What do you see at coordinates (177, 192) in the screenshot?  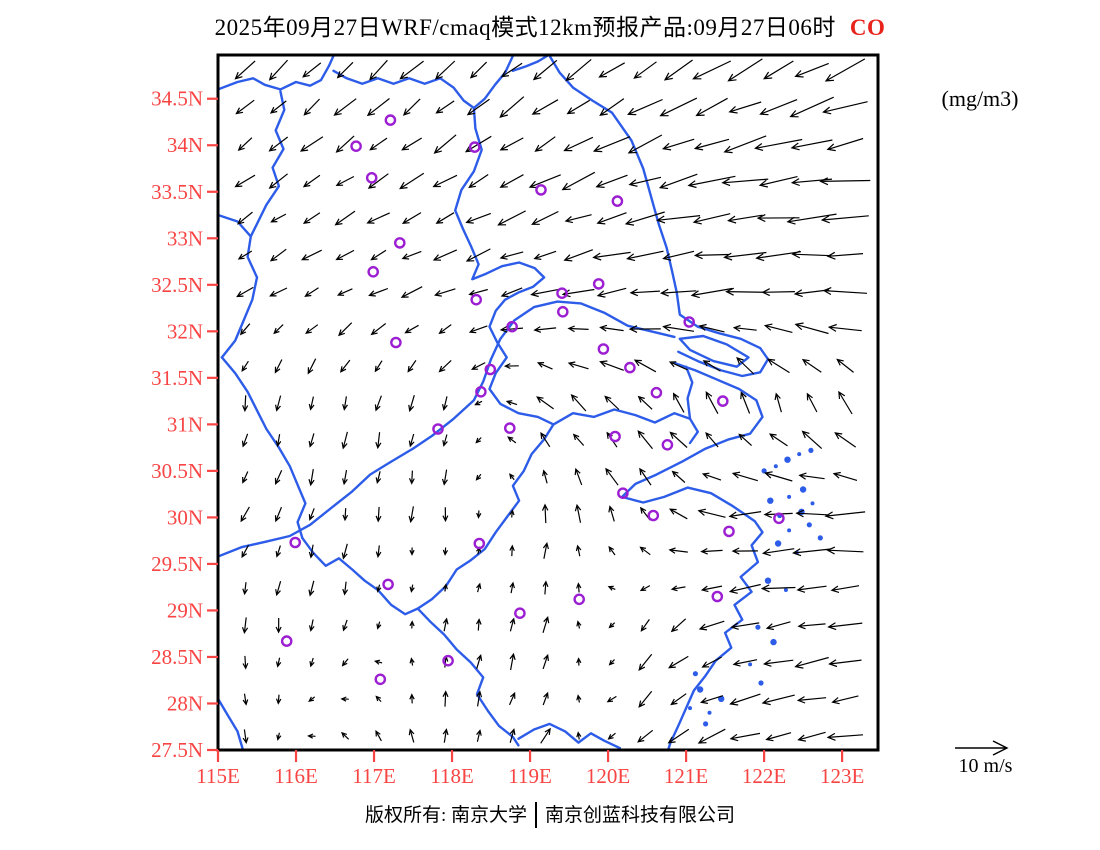 I see `y-tick-label: 33.5N` at bounding box center [177, 192].